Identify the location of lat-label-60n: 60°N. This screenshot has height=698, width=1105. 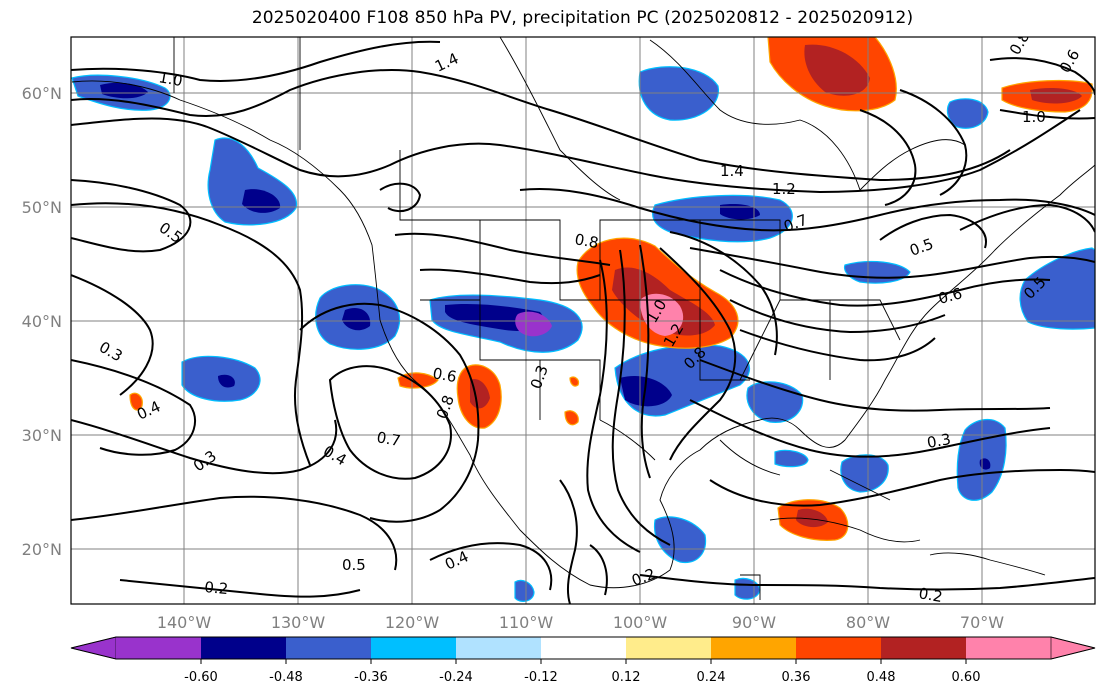
(42, 93).